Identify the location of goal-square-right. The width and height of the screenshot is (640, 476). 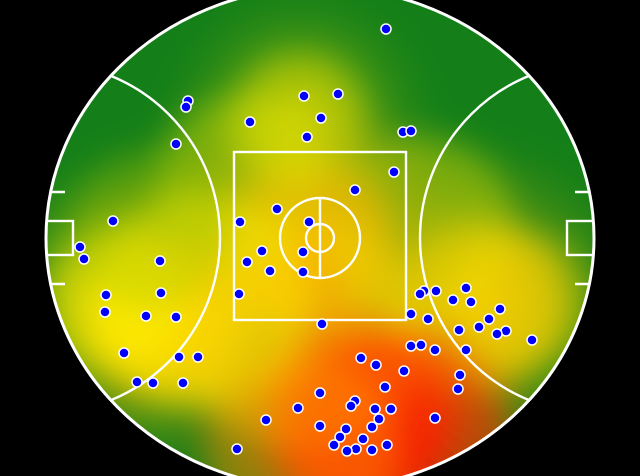
(580, 238).